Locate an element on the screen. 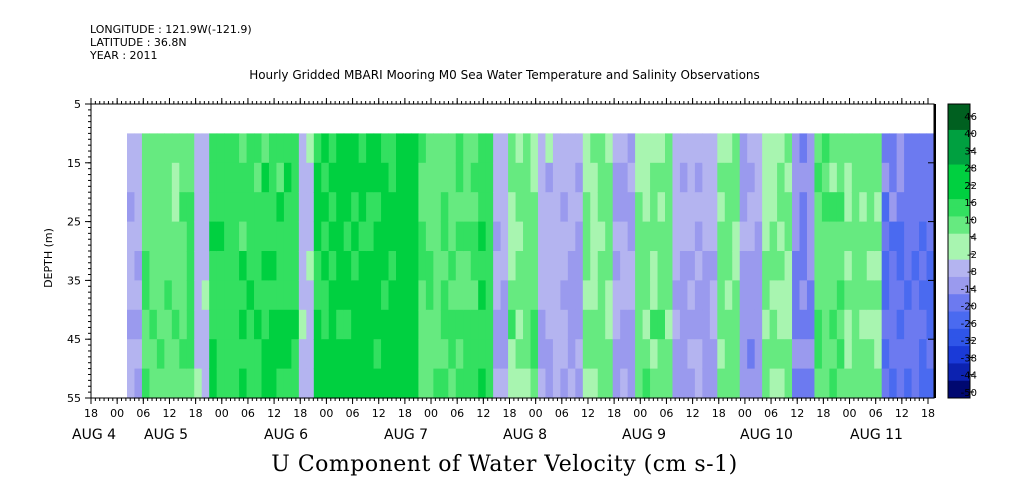 Image resolution: width=1009 pixels, height=504 pixels. x-hour-label: 18 is located at coordinates (614, 413).